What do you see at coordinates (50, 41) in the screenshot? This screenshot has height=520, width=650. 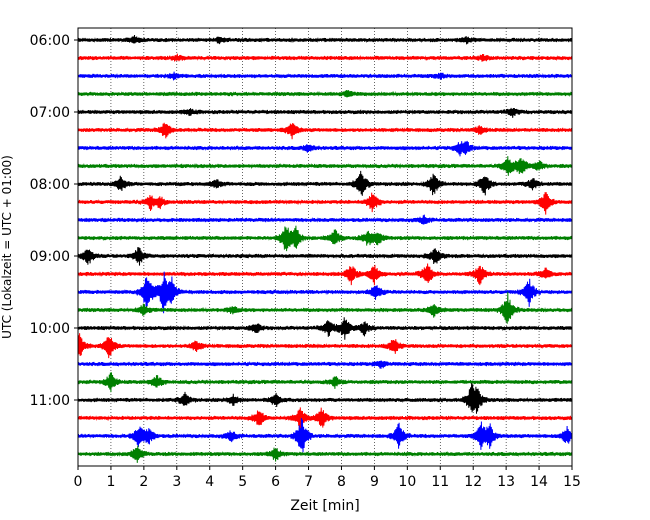 I see `y-tick-label: 06:00` at bounding box center [50, 41].